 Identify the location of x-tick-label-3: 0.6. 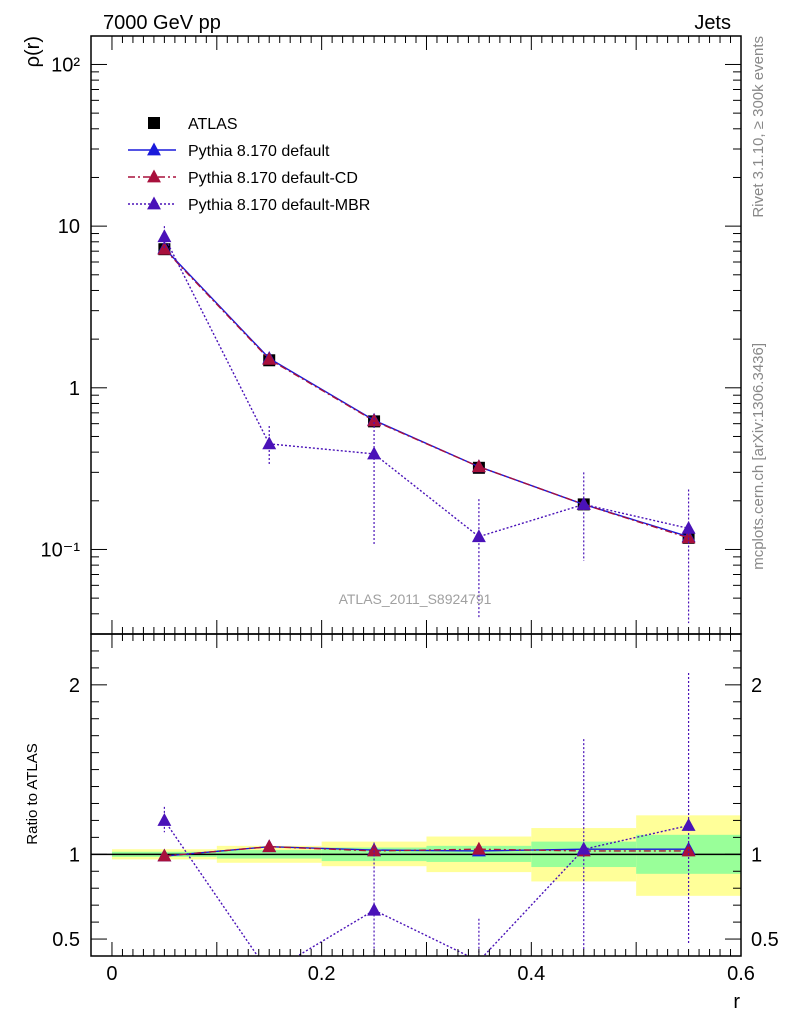
(741, 974).